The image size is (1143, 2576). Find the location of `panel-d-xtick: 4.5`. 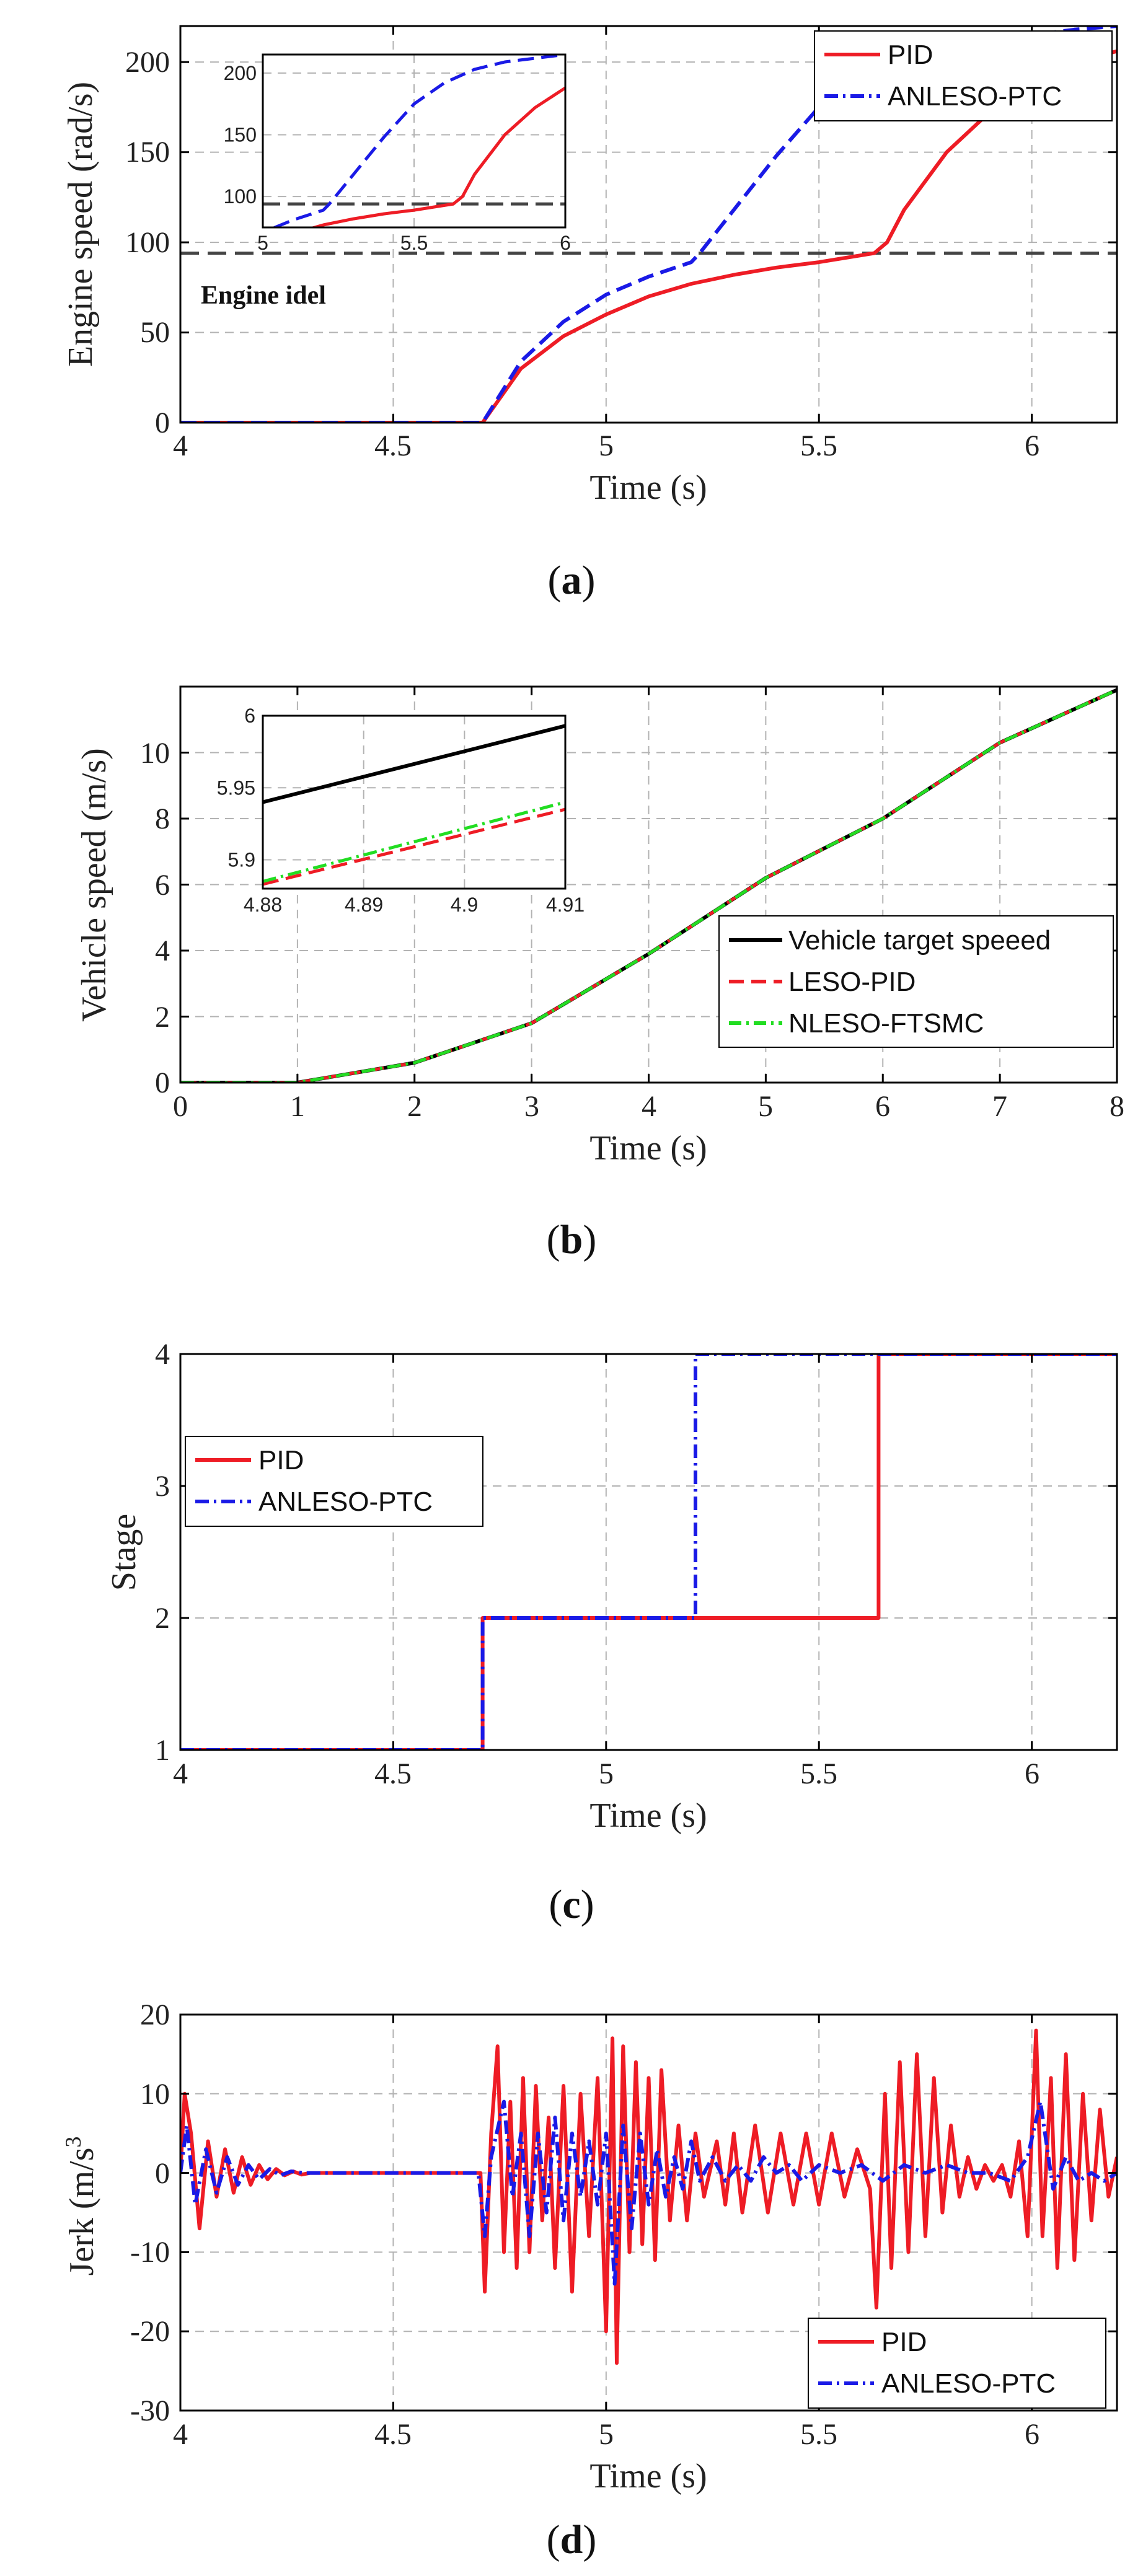

panel-d-xtick: 4.5 is located at coordinates (393, 2434).